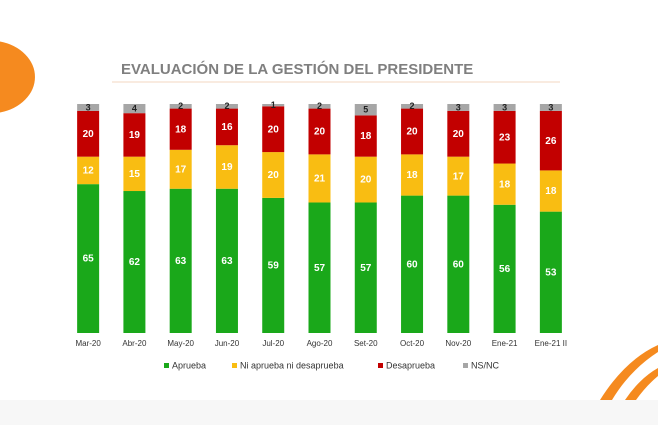 This screenshot has width=658, height=425. I want to click on data-label: 65, so click(89, 259).